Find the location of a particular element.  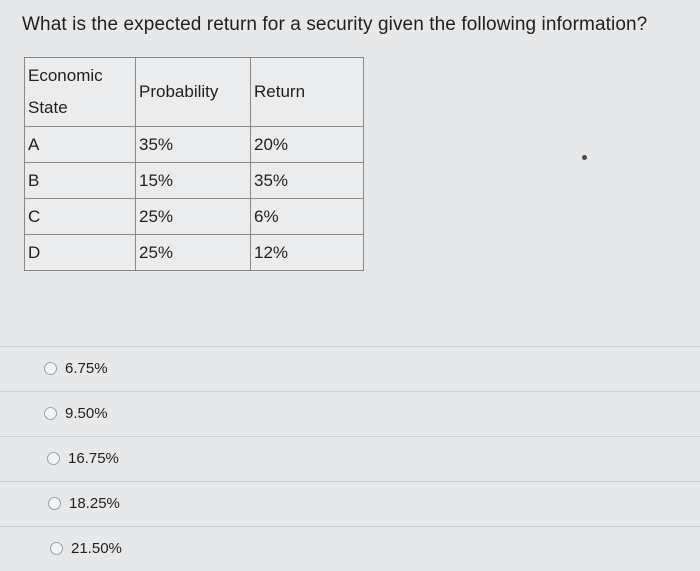

option-text: 6.75% is located at coordinates (86, 368).